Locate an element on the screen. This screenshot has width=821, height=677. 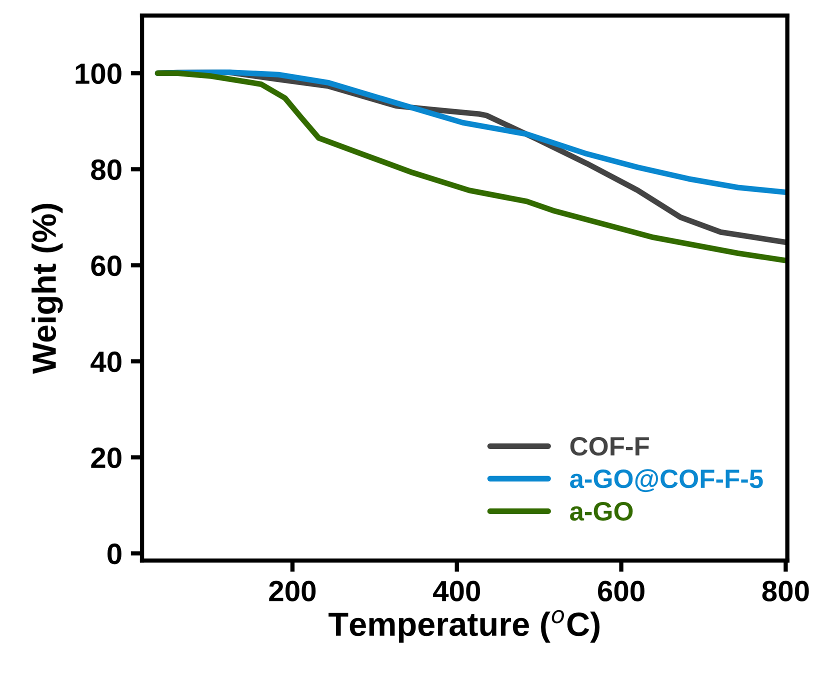
legend-label: a-GO is located at coordinates (601, 511).